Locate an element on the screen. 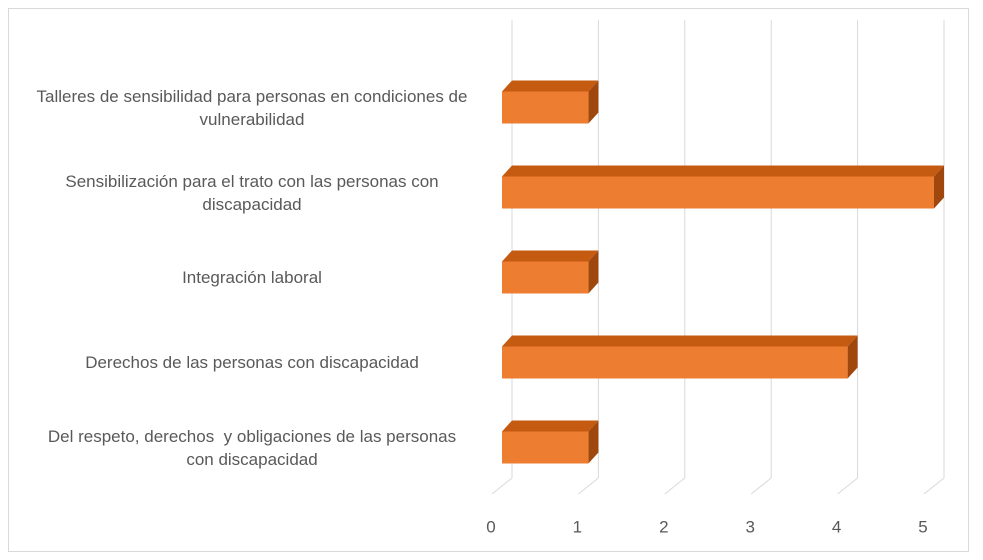 The image size is (983, 560). x-tick-label: 5 is located at coordinates (922, 526).